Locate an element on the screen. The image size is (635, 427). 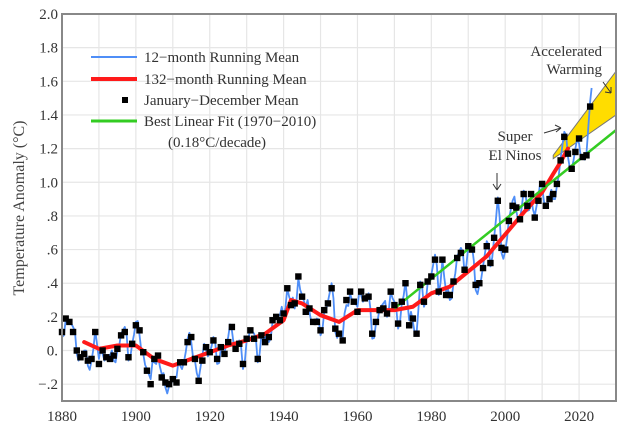
annotation-super-line1: Super is located at coordinates (515, 137).